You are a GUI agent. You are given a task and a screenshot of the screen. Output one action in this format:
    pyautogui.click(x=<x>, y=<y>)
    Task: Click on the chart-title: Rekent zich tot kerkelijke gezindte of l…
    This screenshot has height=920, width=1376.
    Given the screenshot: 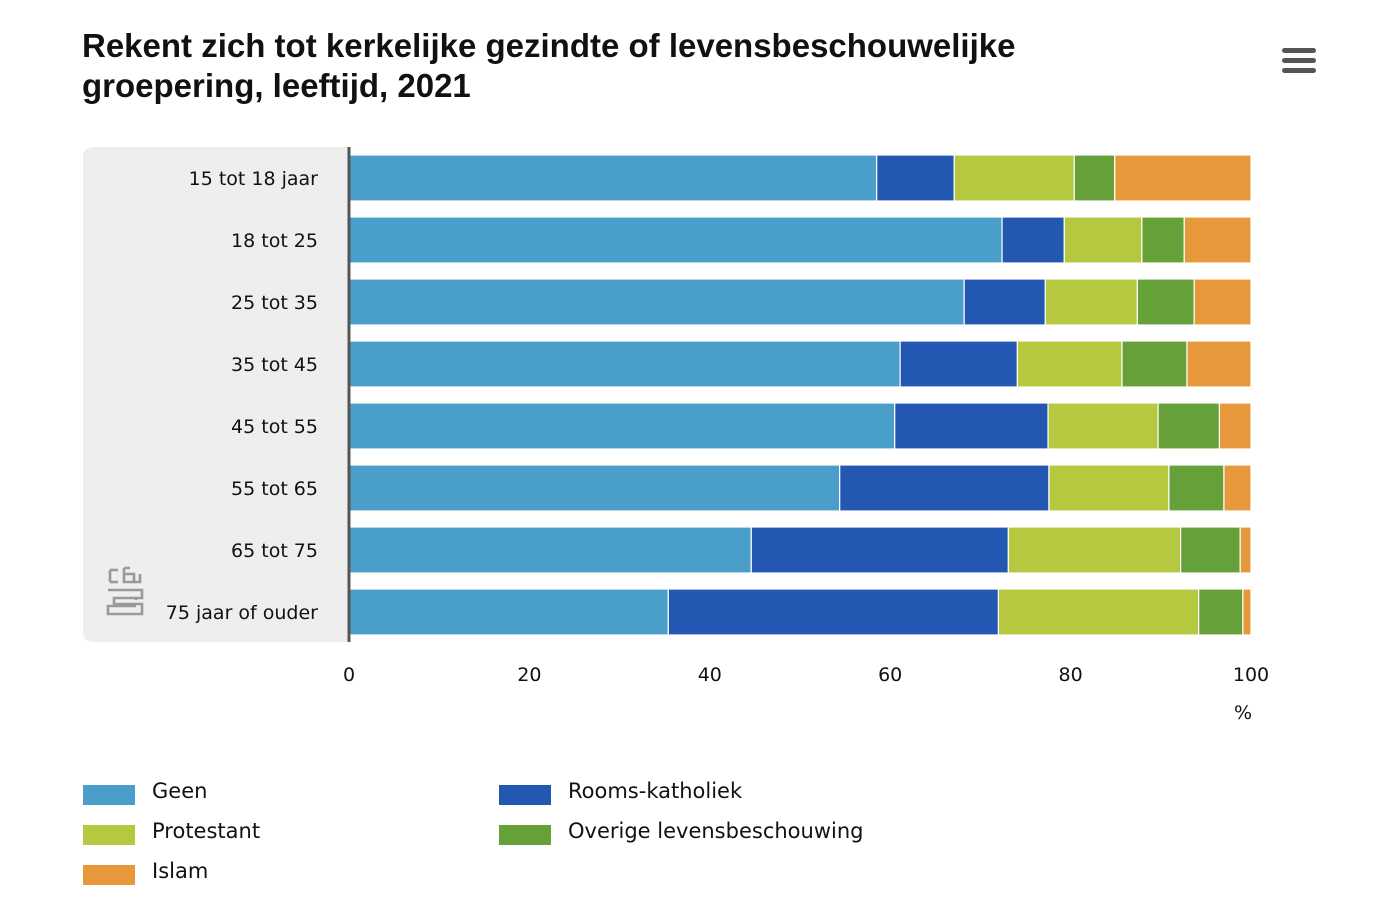 What is the action you would take?
    pyautogui.click(x=549, y=65)
    